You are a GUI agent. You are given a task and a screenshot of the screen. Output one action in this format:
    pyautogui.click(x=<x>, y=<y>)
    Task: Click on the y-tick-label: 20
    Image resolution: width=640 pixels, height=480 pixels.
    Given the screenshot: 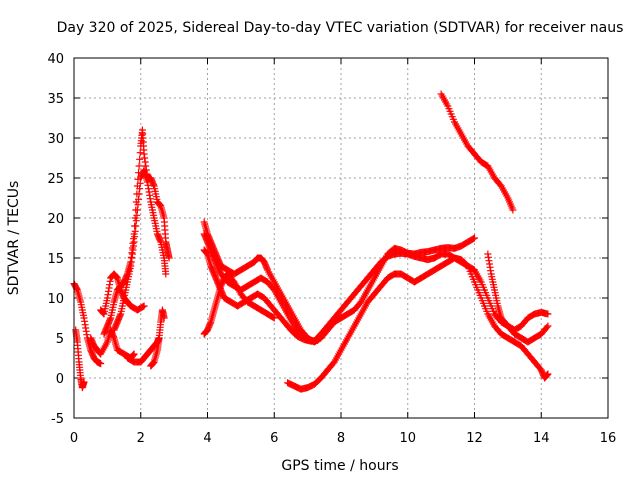 What is the action you would take?
    pyautogui.click(x=55, y=219)
    